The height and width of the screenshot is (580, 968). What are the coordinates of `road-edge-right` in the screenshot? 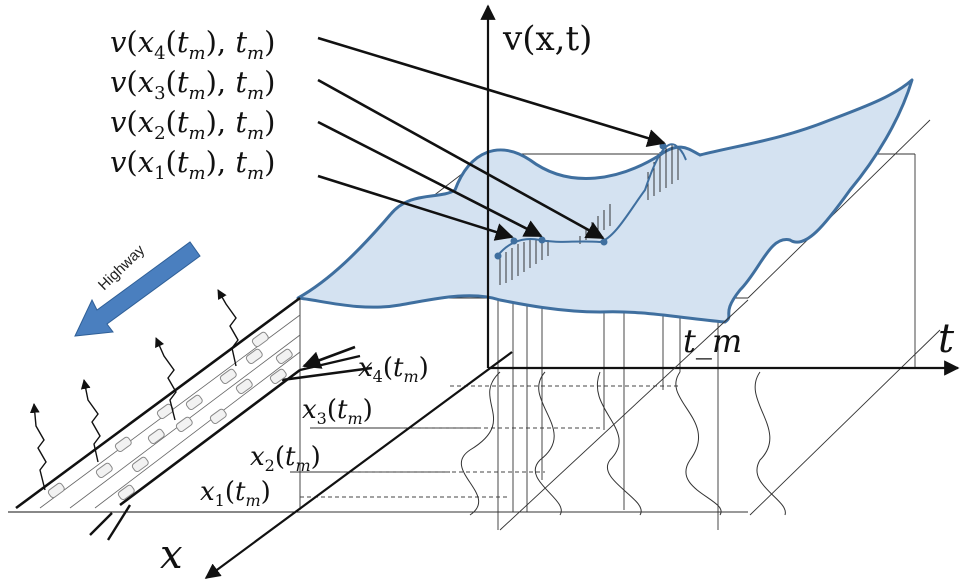 It's located at (210, 437).